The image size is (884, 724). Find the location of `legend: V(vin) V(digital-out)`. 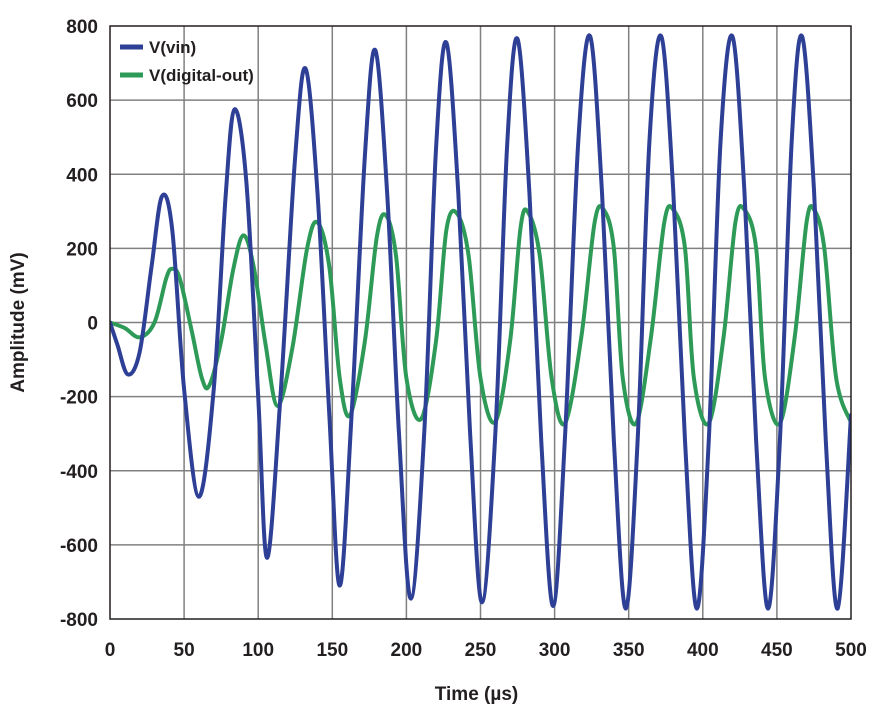

legend: V(vin) V(digital-out) is located at coordinates (187, 61).